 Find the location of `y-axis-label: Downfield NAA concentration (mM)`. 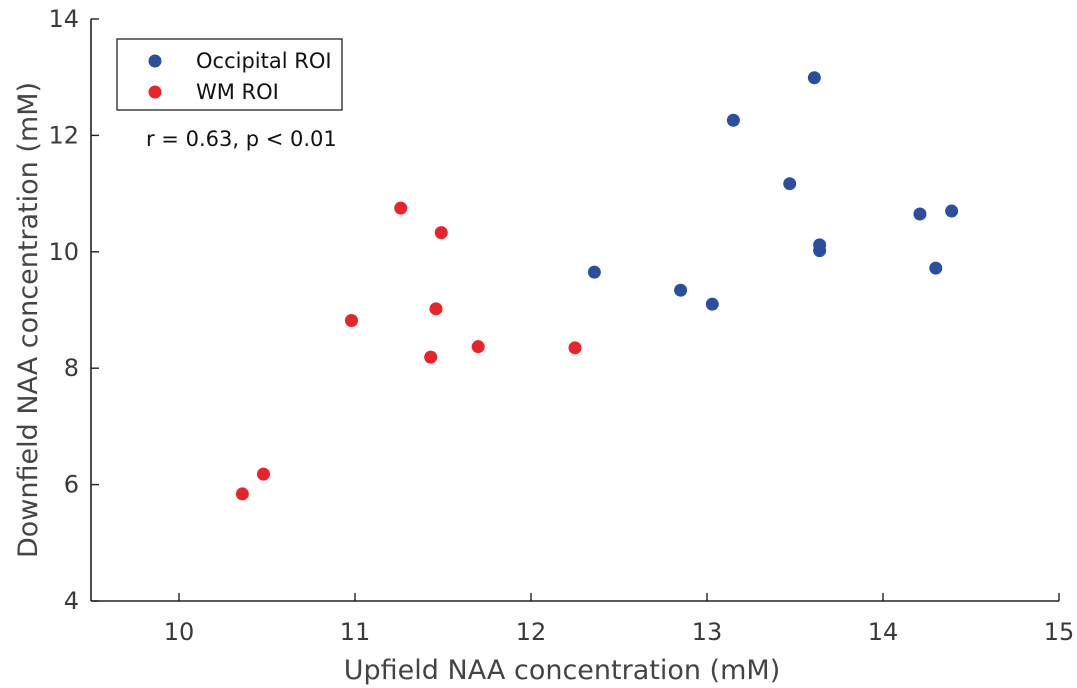

y-axis-label: Downfield NAA concentration (mM) is located at coordinates (28, 320).